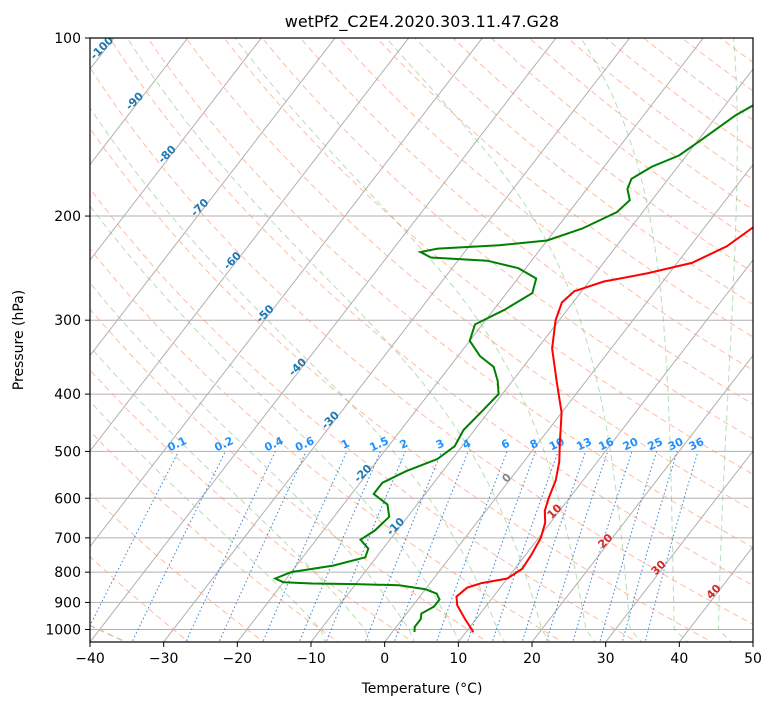 The height and width of the screenshot is (708, 775). What do you see at coordinates (631, 444) in the screenshot?
I see `mixing-ratio-label: 20` at bounding box center [631, 444].